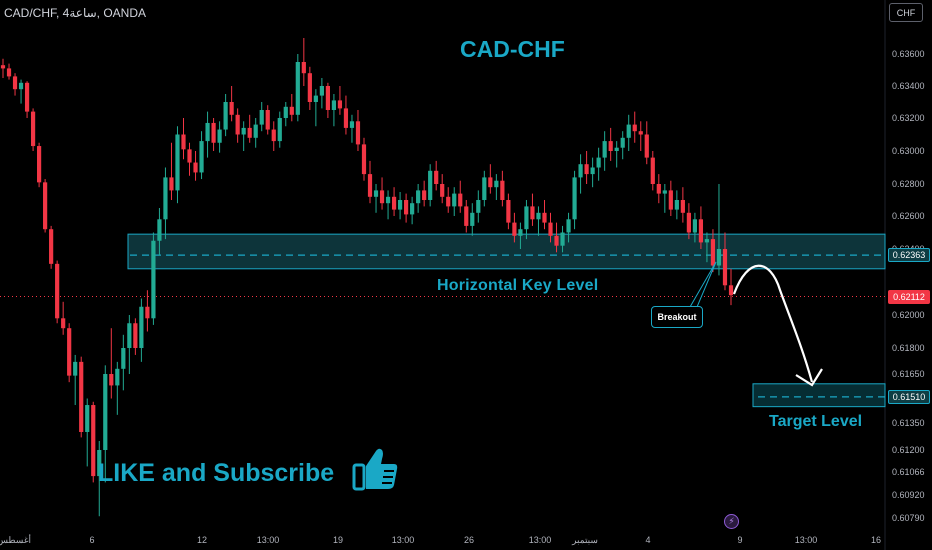 The image size is (932, 550). I want to click on y-tick-label: 0.62800, so click(908, 184).